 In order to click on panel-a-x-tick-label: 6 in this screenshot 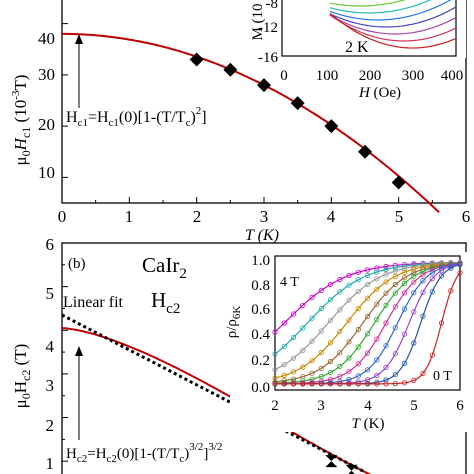, I will do `click(466, 216)`.